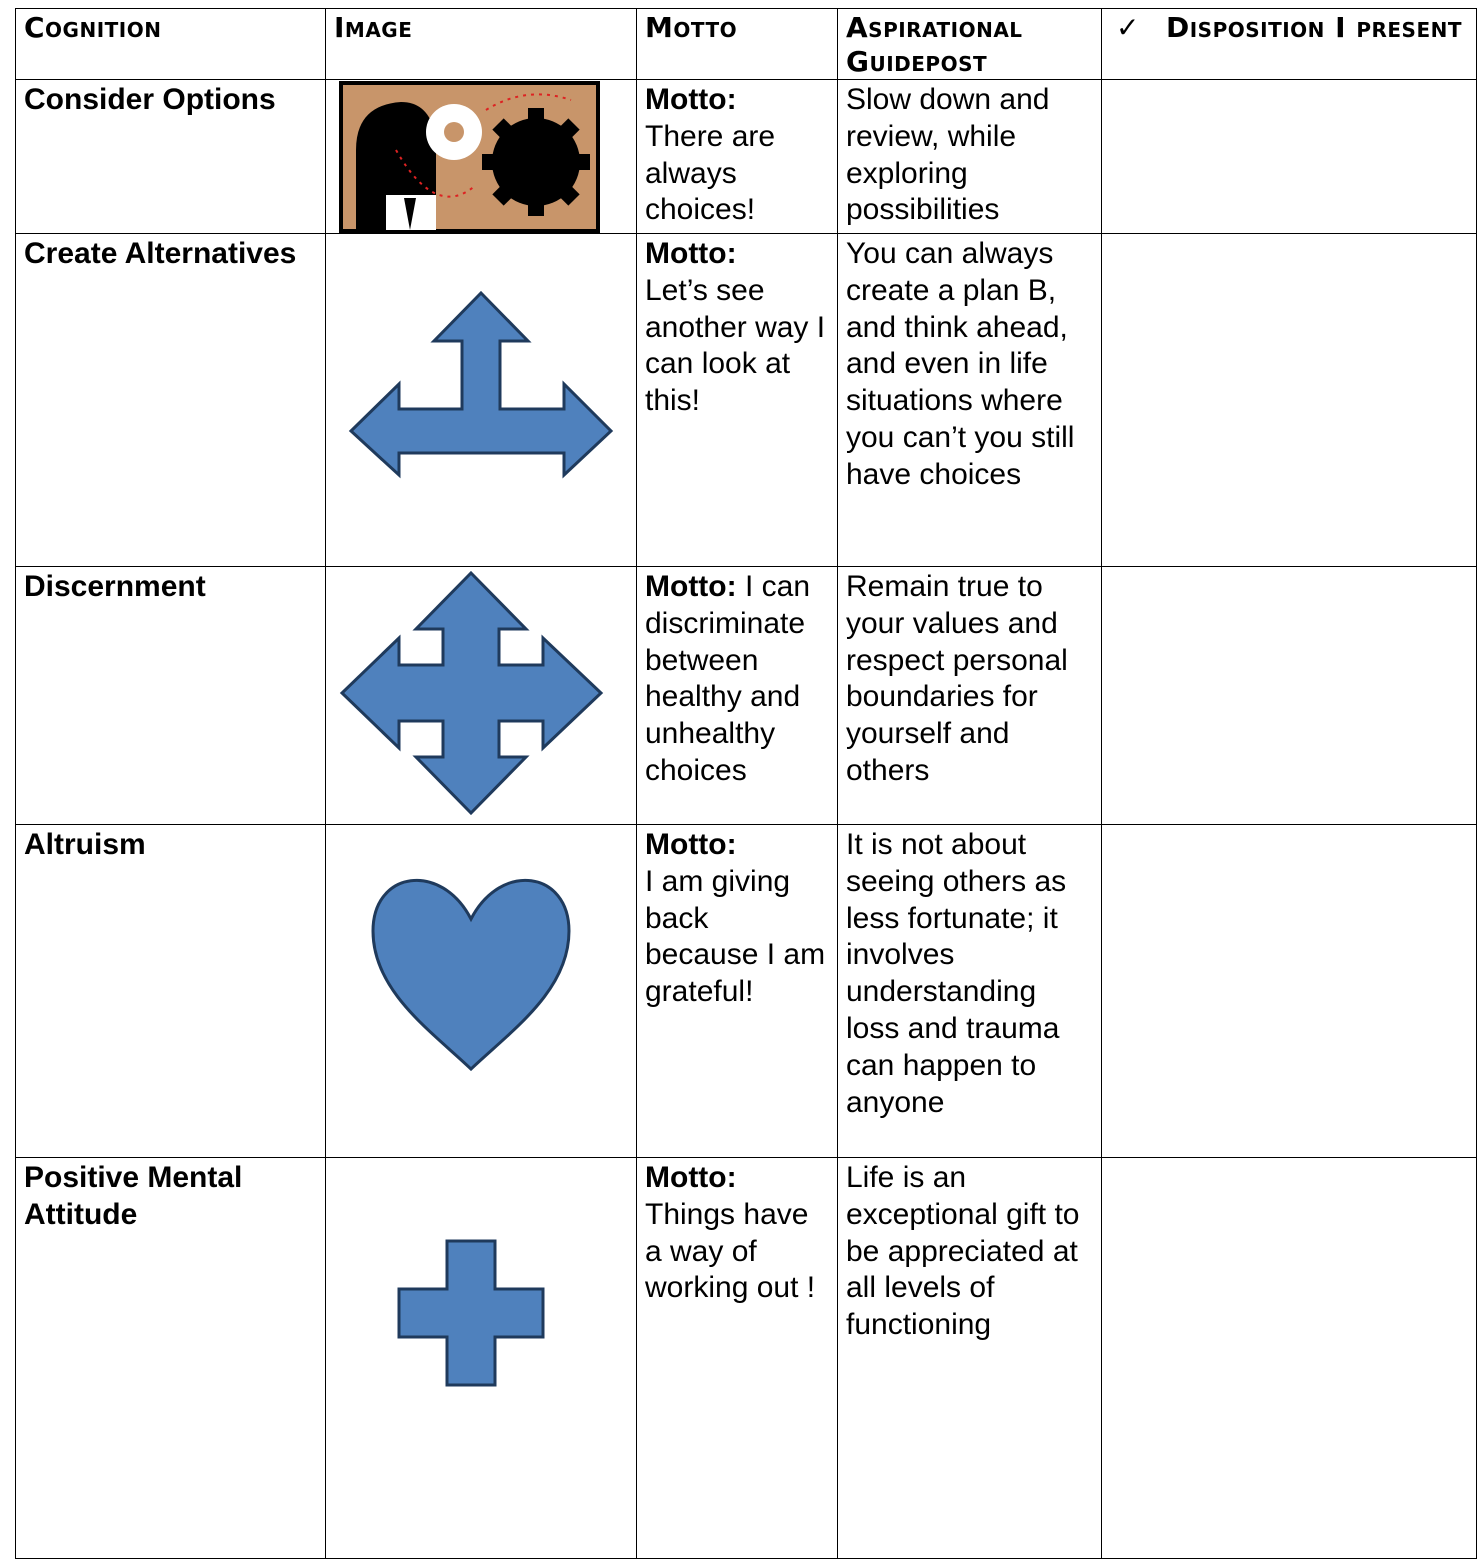 This screenshot has height=1559, width=1481. I want to click on heart, so click(471, 975).